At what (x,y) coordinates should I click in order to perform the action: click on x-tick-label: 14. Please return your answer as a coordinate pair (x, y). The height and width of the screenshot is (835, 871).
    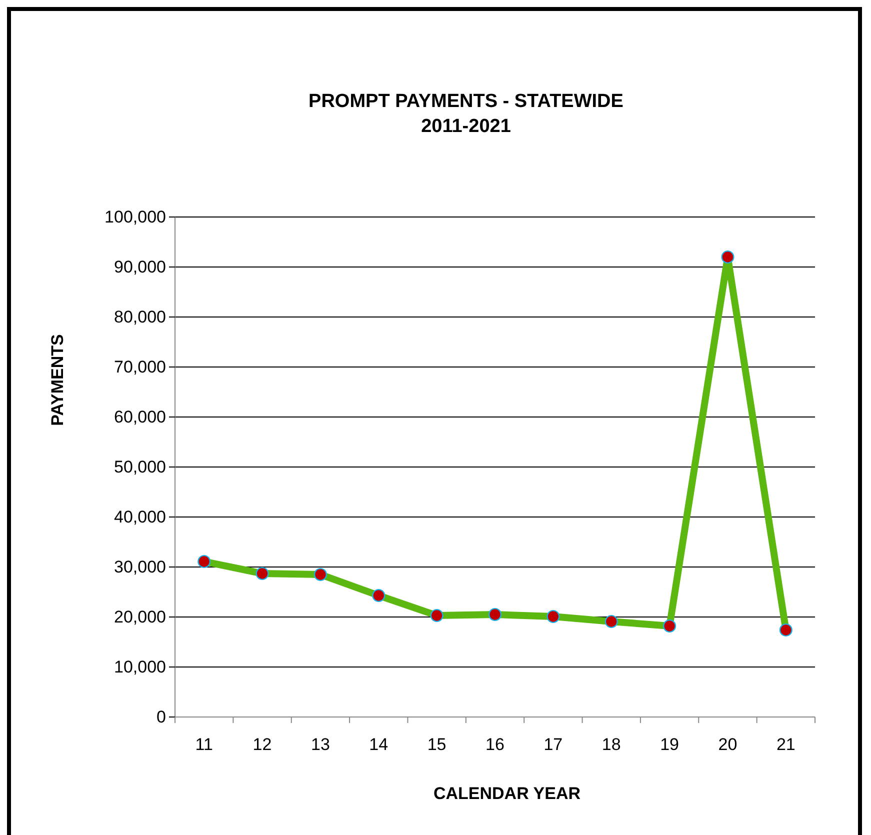
    Looking at the image, I should click on (378, 744).